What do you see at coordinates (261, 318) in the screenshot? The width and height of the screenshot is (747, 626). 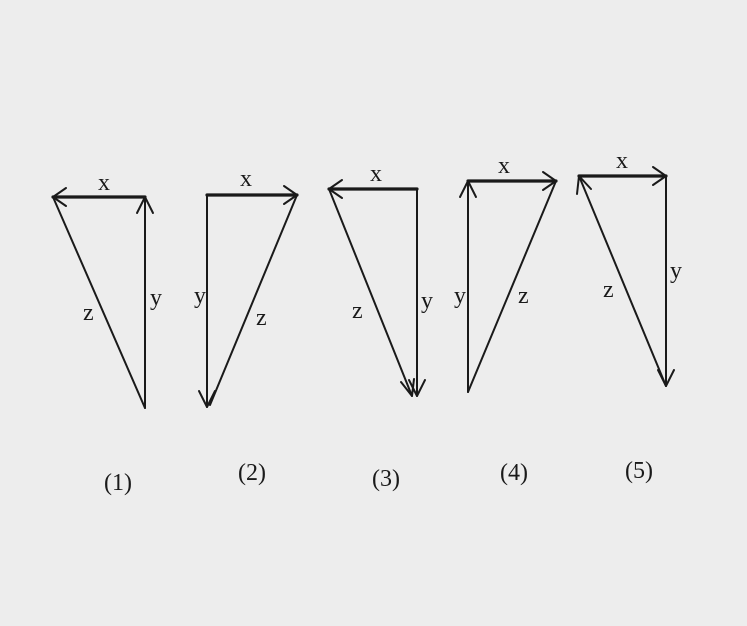 I see `fig2-label-z: z` at bounding box center [261, 318].